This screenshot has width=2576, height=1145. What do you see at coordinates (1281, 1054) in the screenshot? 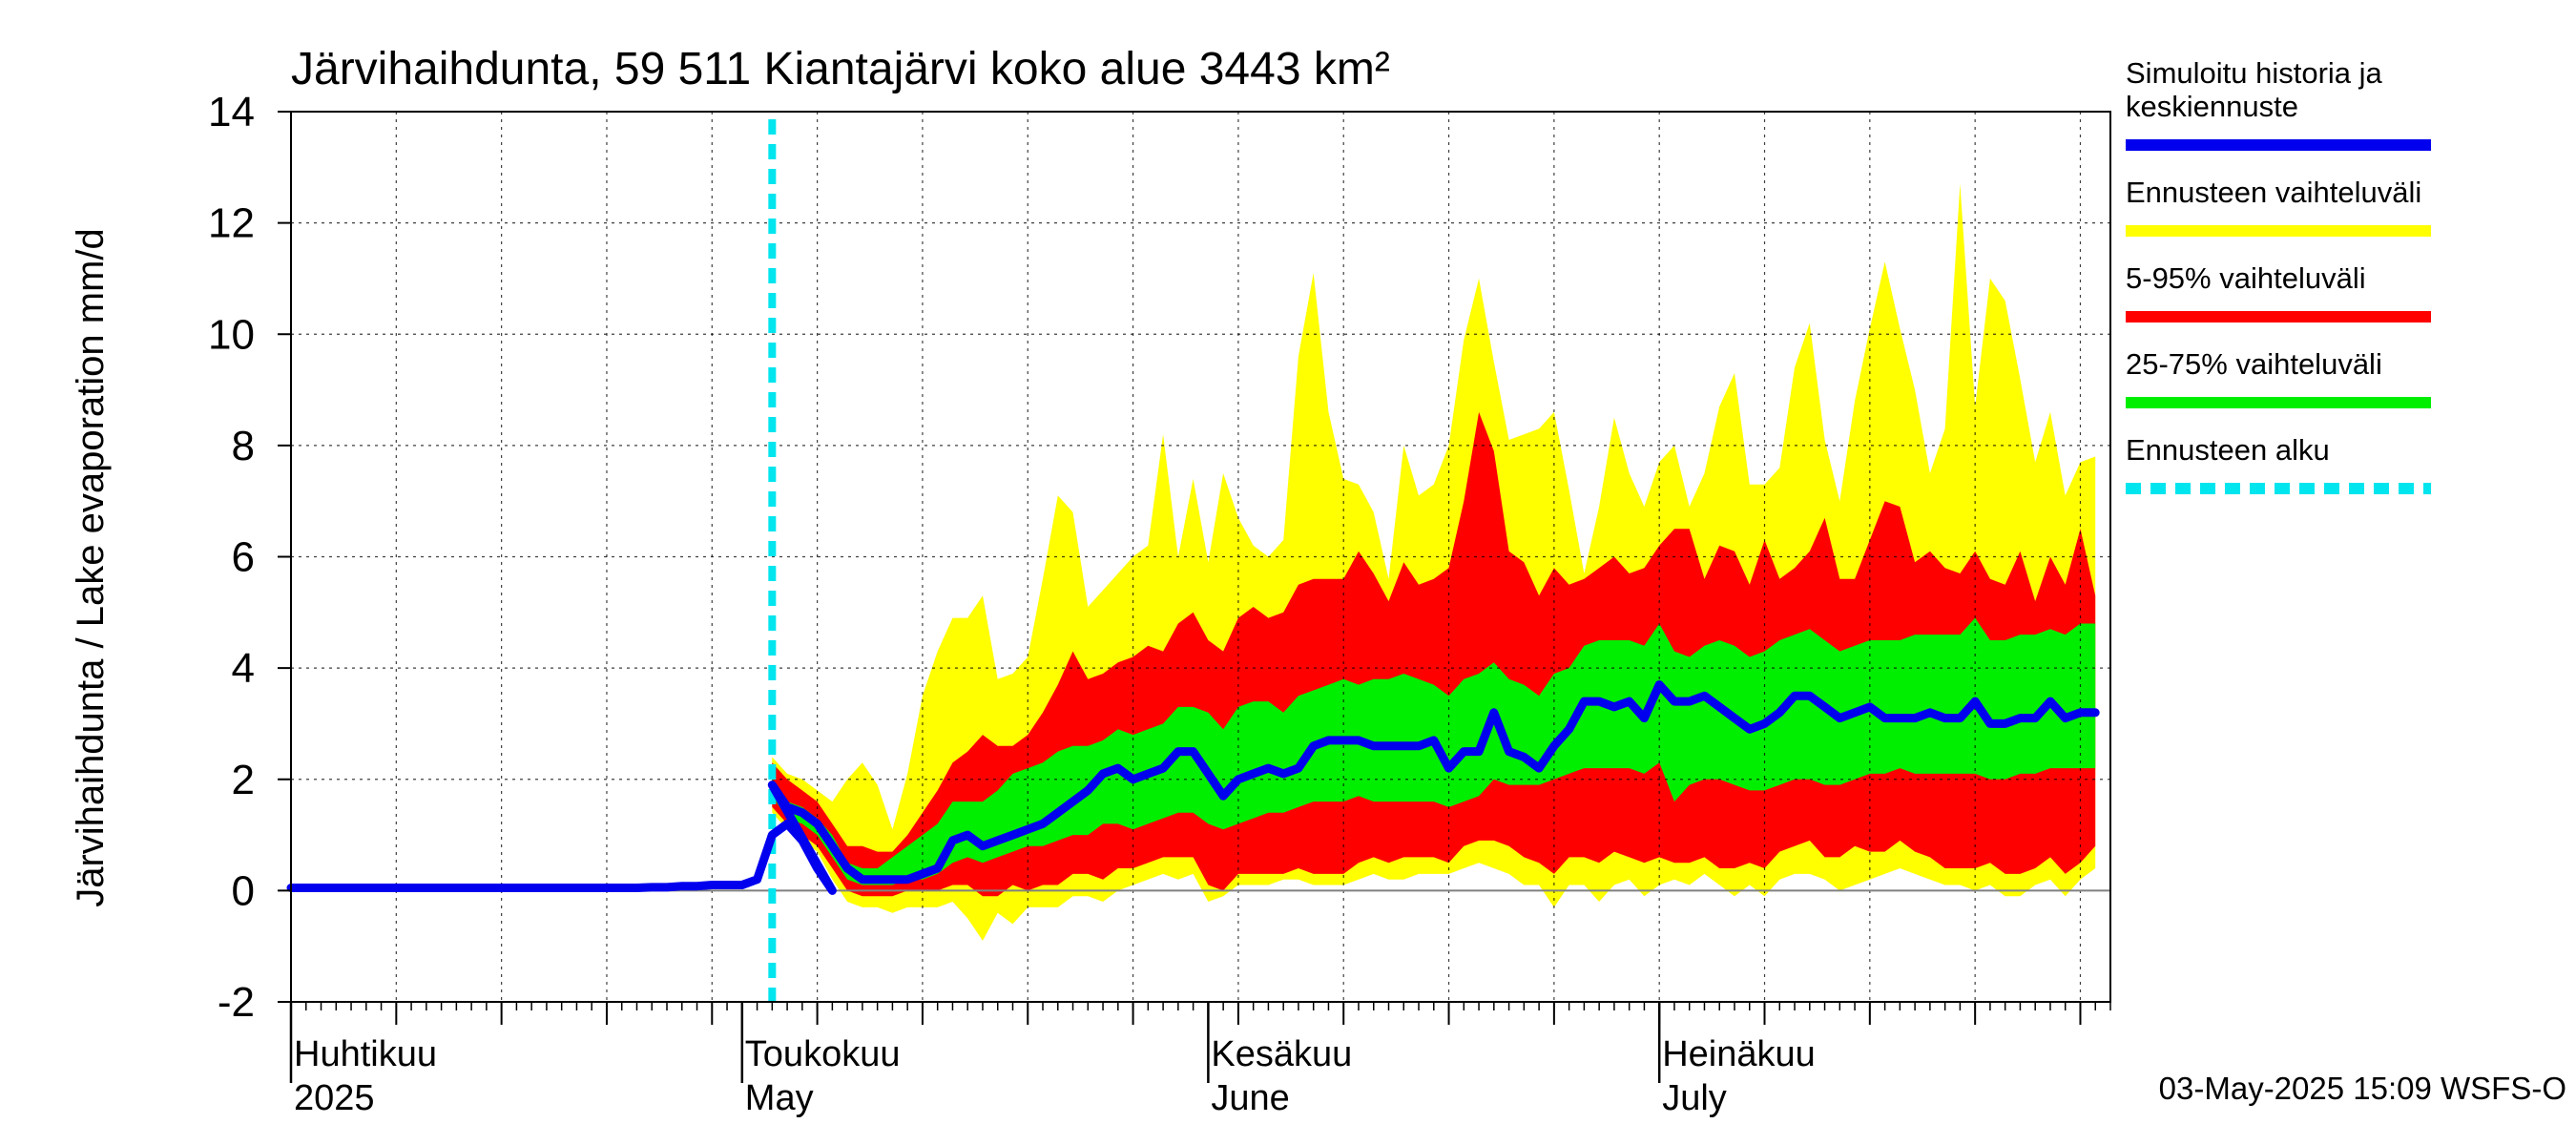
I see `month-label-fi: Kesäkuu` at bounding box center [1281, 1054].